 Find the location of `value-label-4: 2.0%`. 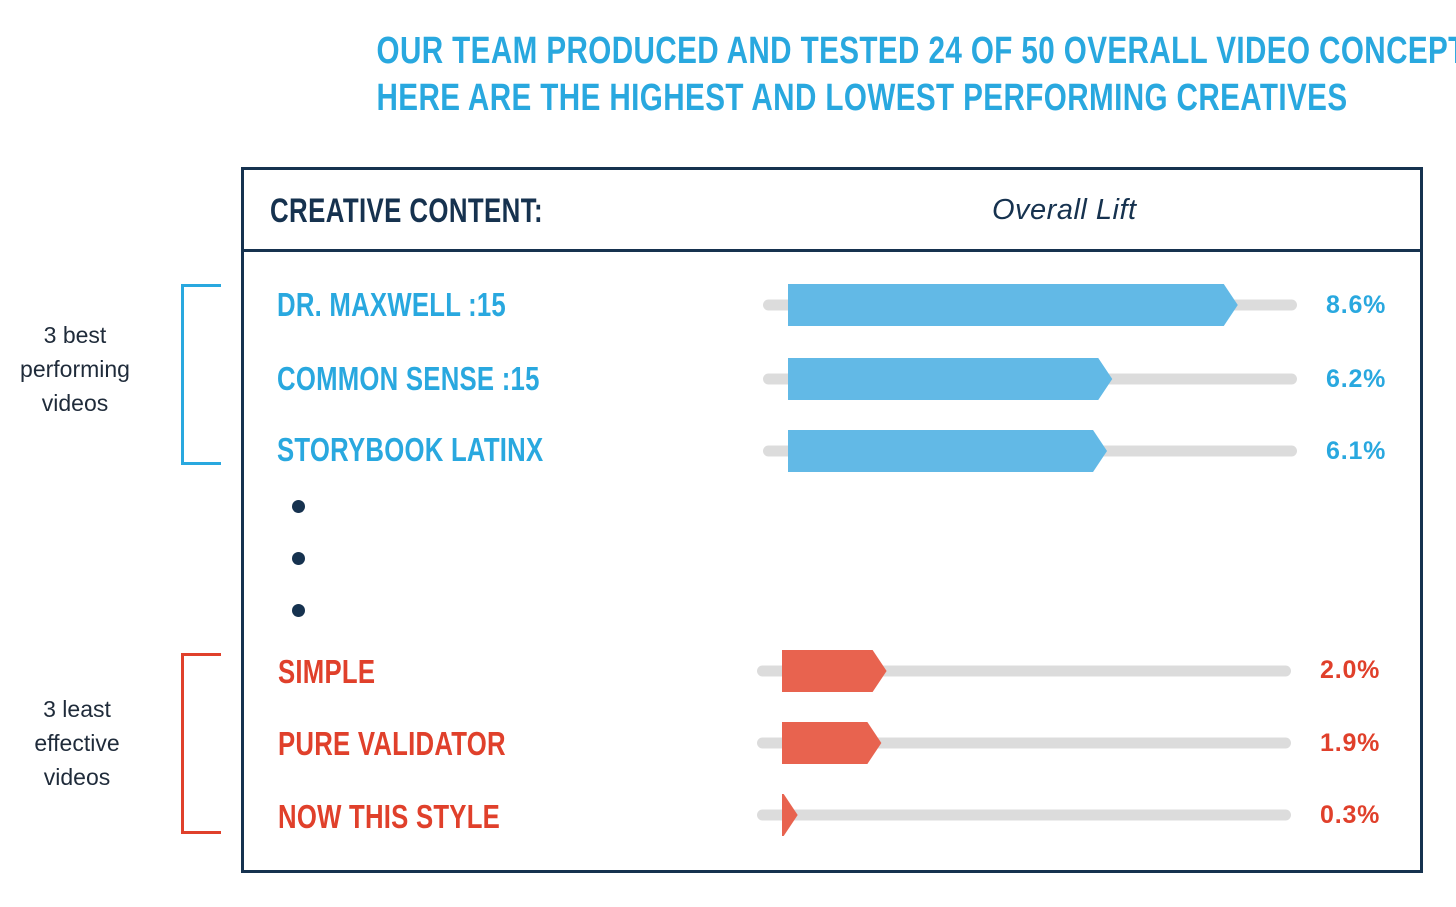

value-label-4: 2.0% is located at coordinates (1350, 670).